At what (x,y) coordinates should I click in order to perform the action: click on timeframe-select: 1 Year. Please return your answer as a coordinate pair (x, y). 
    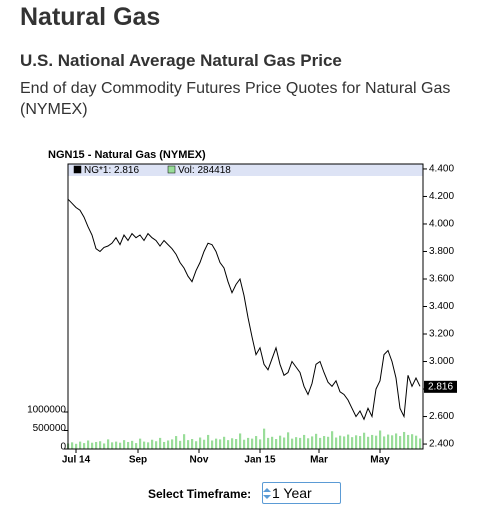
    Looking at the image, I should click on (301, 493).